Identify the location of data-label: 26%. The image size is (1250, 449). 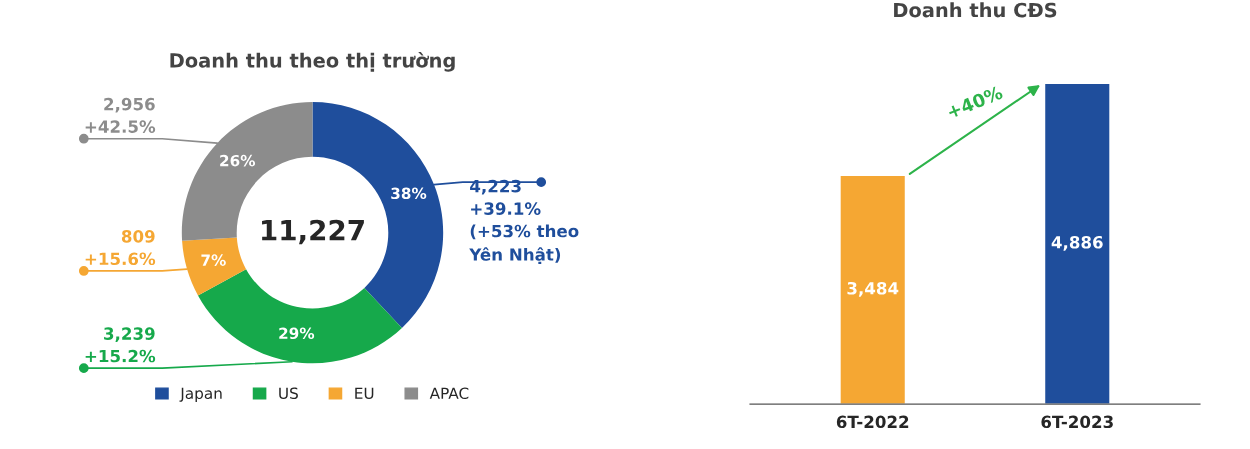
(238, 160).